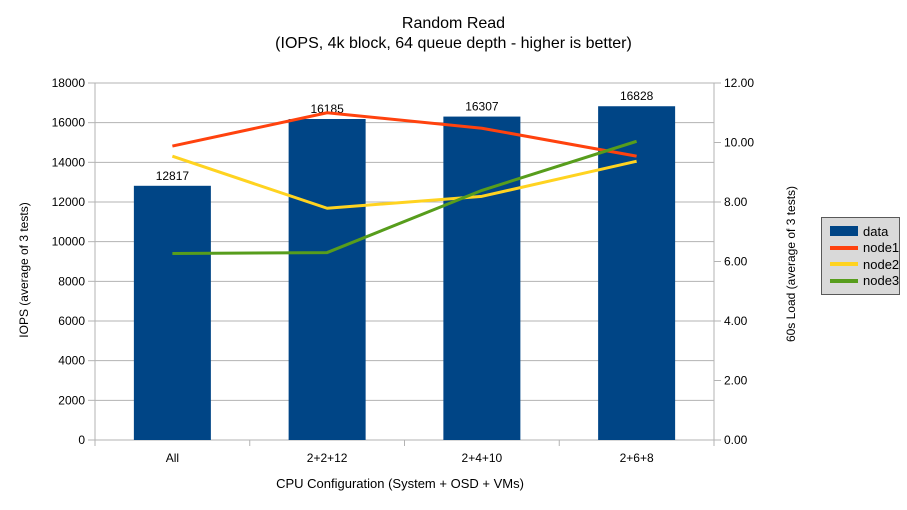  What do you see at coordinates (637, 458) in the screenshot?
I see `category-label: 2+6+8` at bounding box center [637, 458].